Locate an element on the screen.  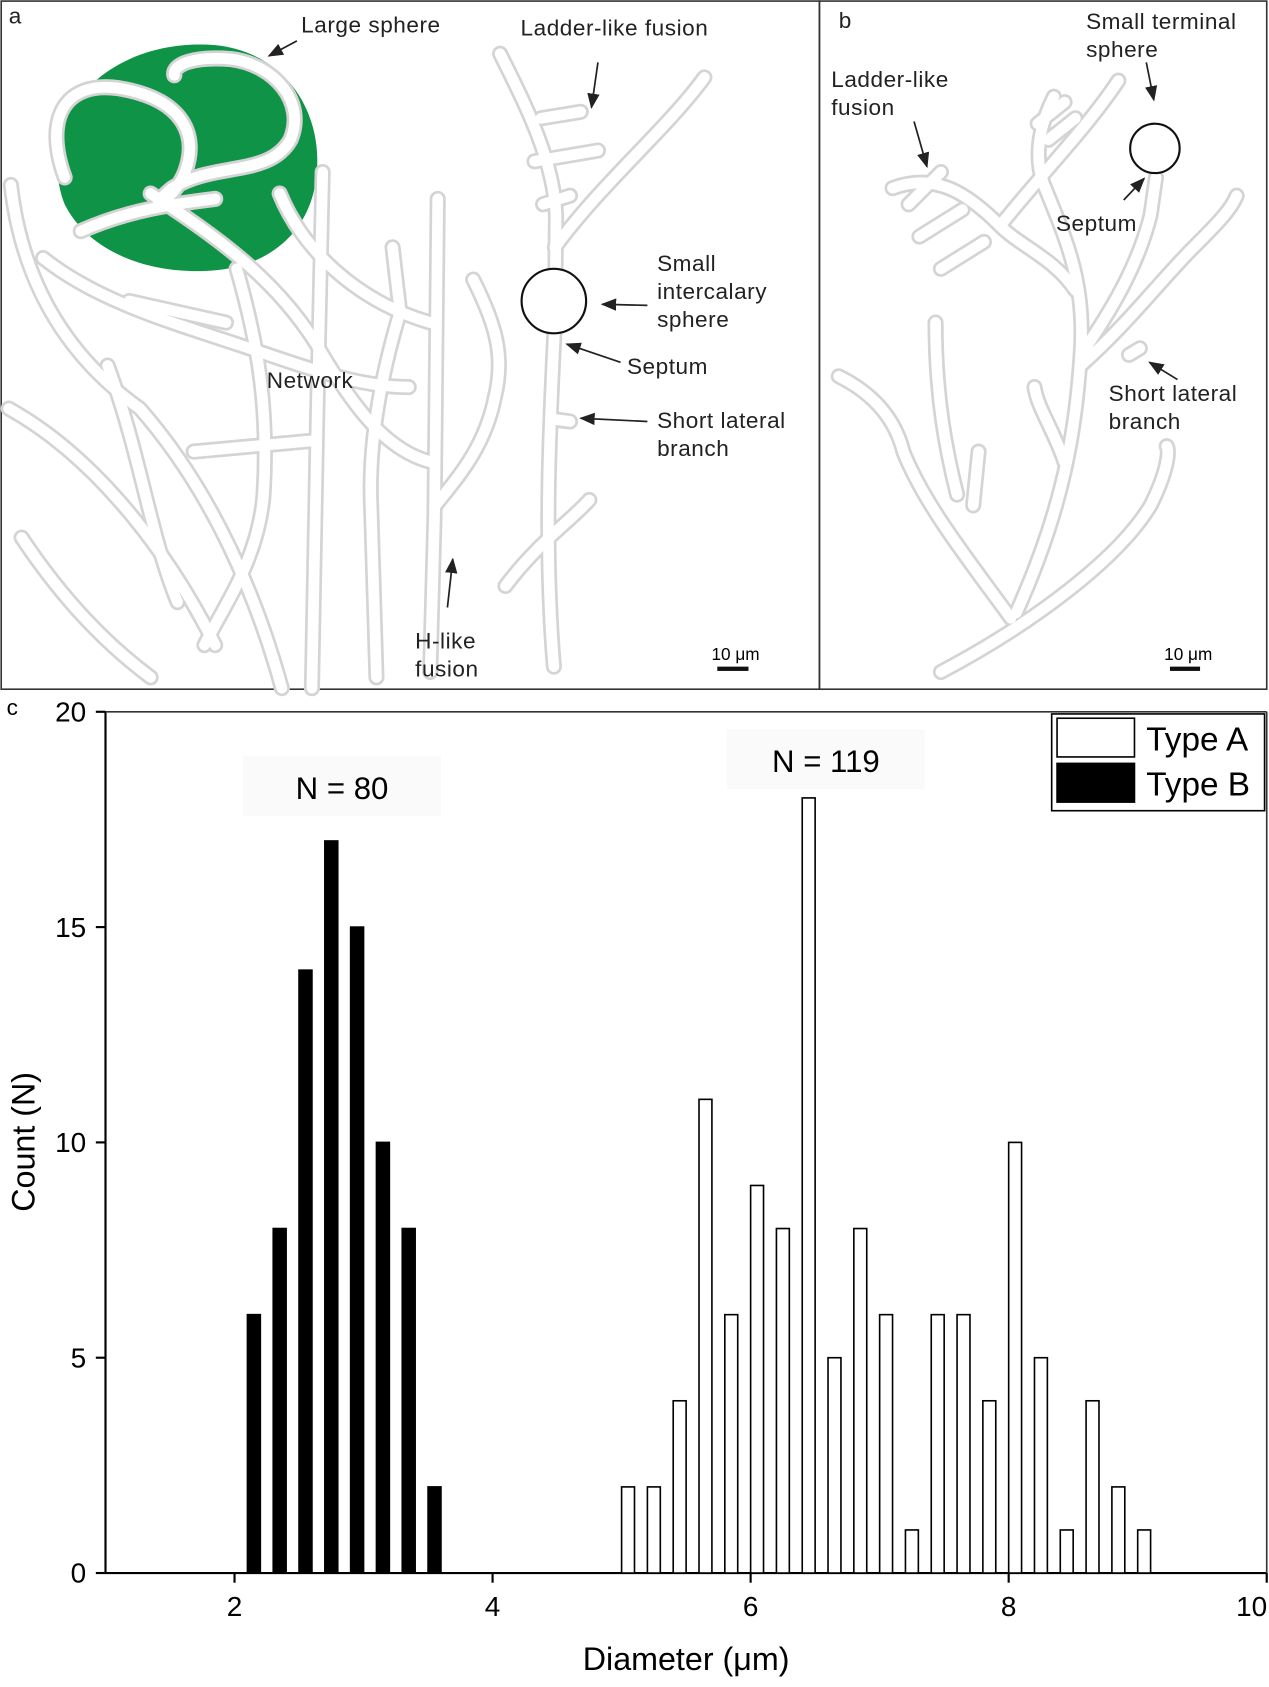
legend-label: Type B is located at coordinates (1198, 785).